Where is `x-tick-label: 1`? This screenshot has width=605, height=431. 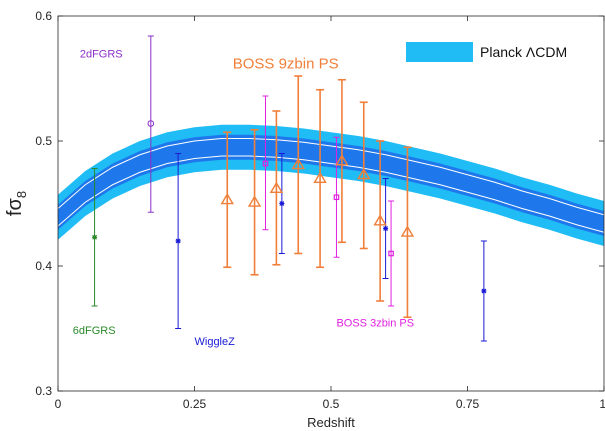
x-tick-label: 1 is located at coordinates (602, 404).